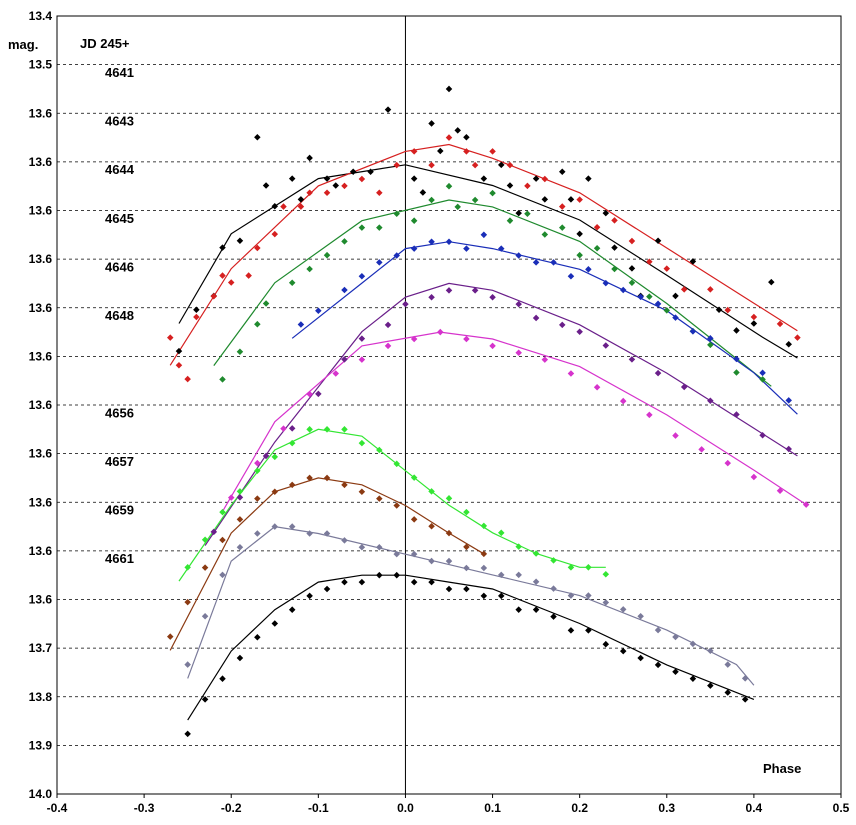  Describe the element at coordinates (119, 412) in the screenshot. I see `series-label-4656: 4656` at that location.